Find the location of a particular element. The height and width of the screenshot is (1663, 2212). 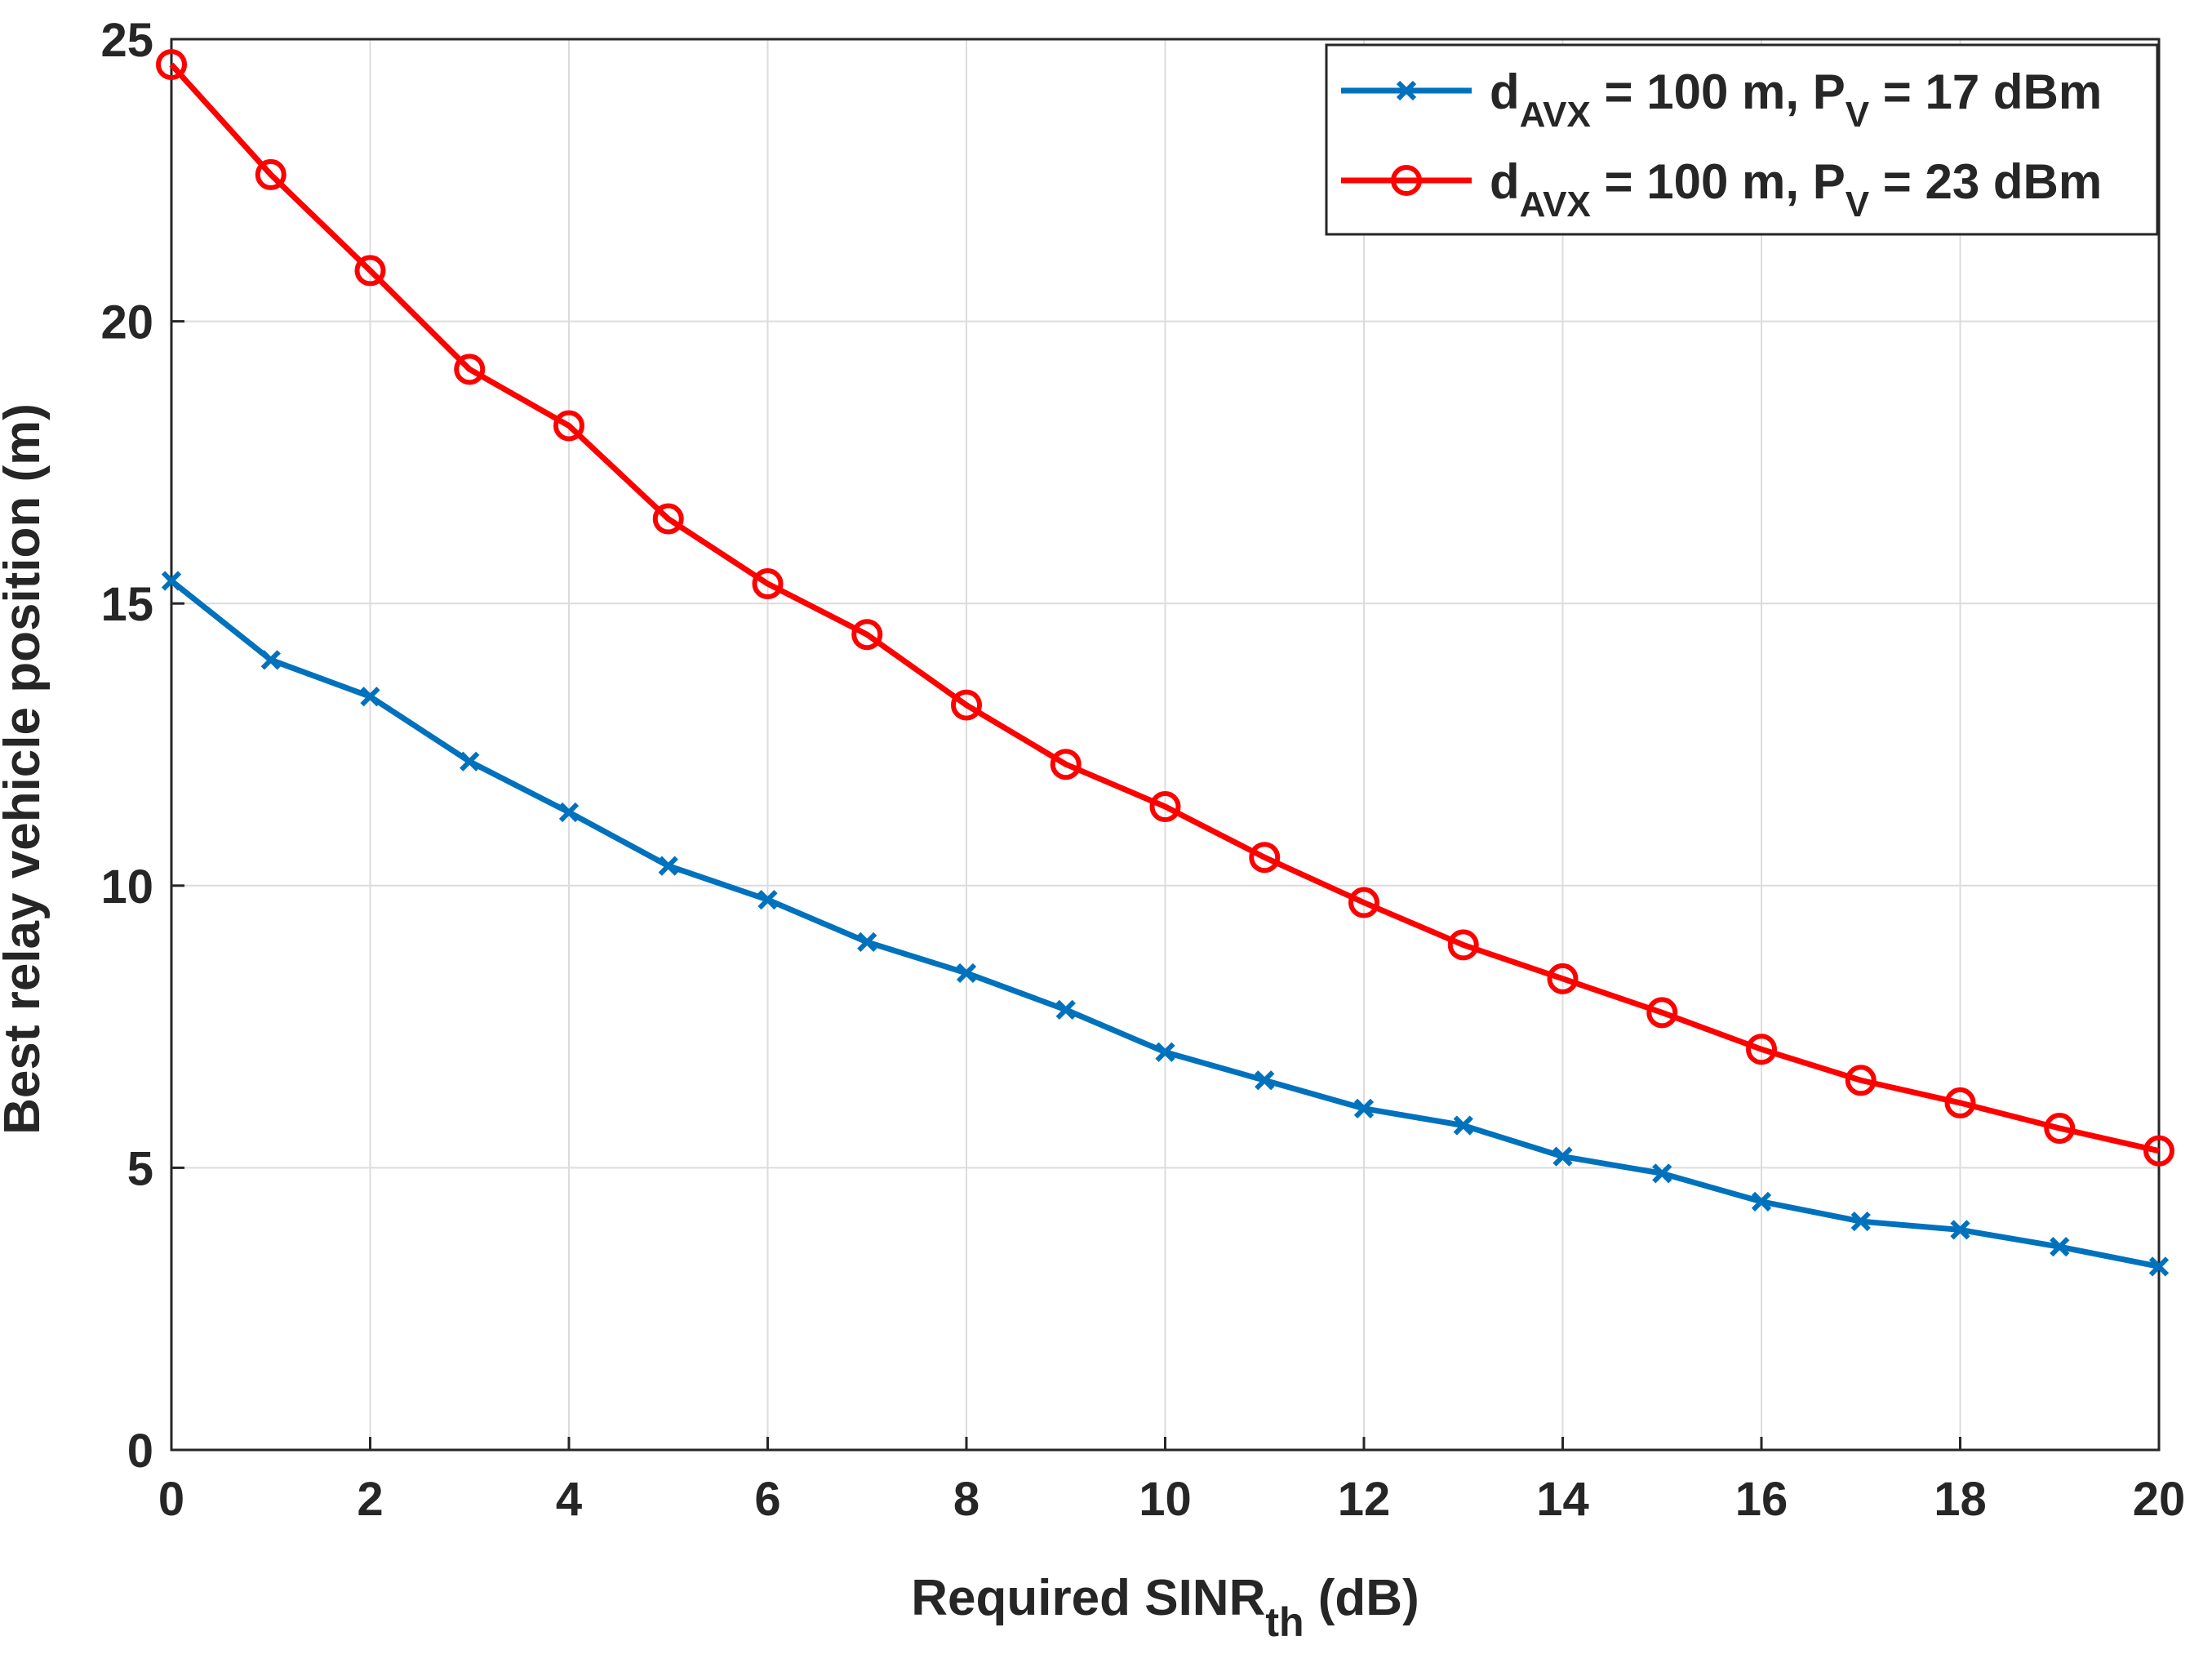

legend-label: dAVX = 100 m, PV = 17 dBm is located at coordinates (1796, 99).